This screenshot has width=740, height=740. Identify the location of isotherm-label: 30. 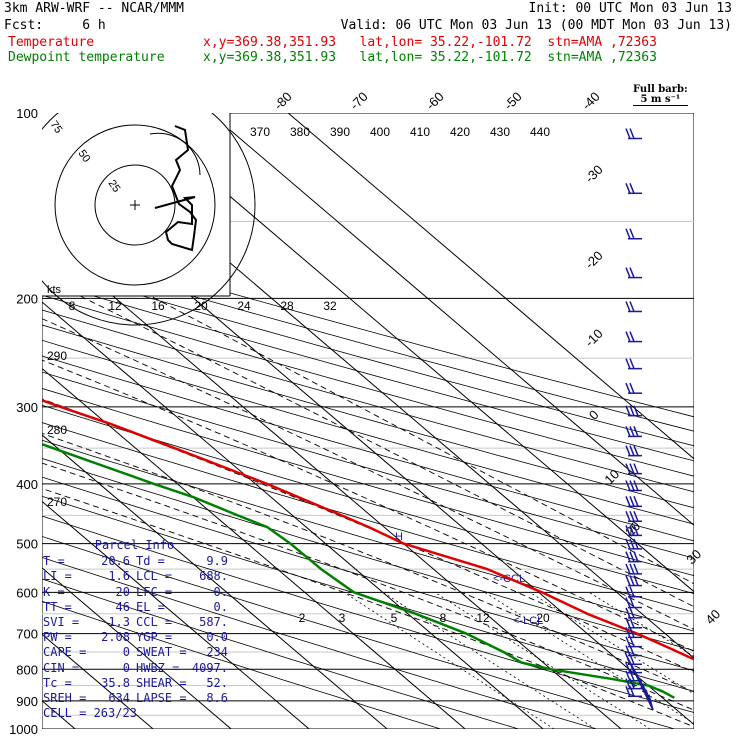
(693, 556).